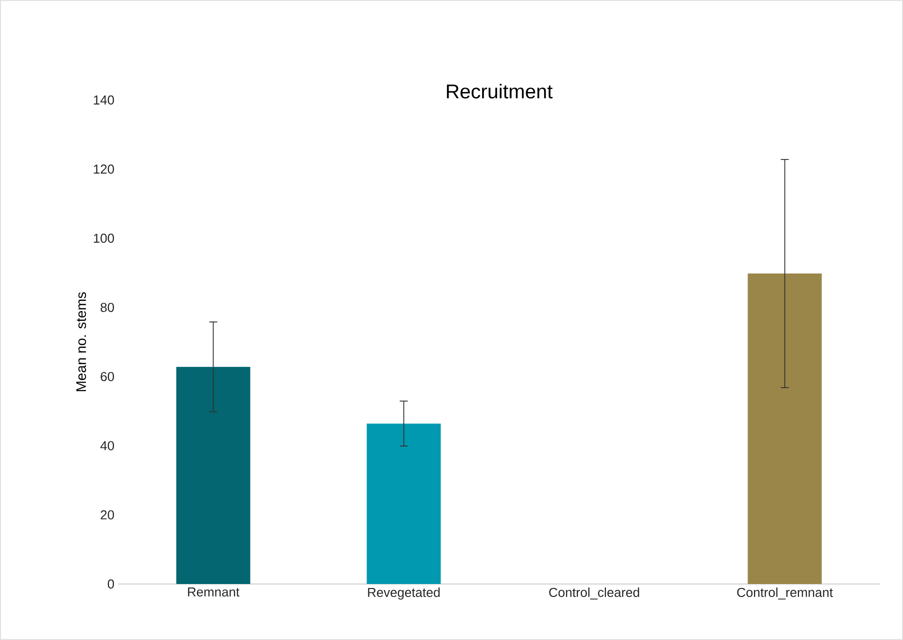 The width and height of the screenshot is (903, 640). What do you see at coordinates (107, 445) in the screenshot?
I see `y-tick-label: 40` at bounding box center [107, 445].